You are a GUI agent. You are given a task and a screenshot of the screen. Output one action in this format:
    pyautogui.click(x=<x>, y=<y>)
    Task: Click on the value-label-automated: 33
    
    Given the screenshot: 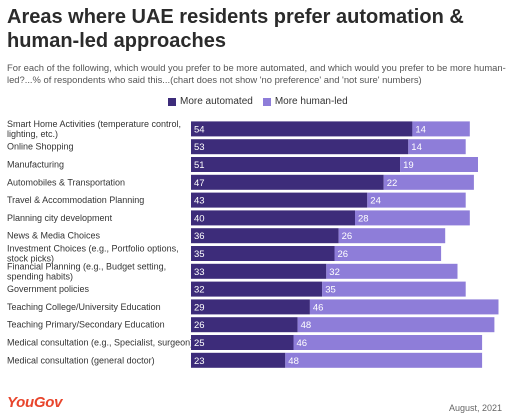 What is the action you would take?
    pyautogui.click(x=199, y=272)
    